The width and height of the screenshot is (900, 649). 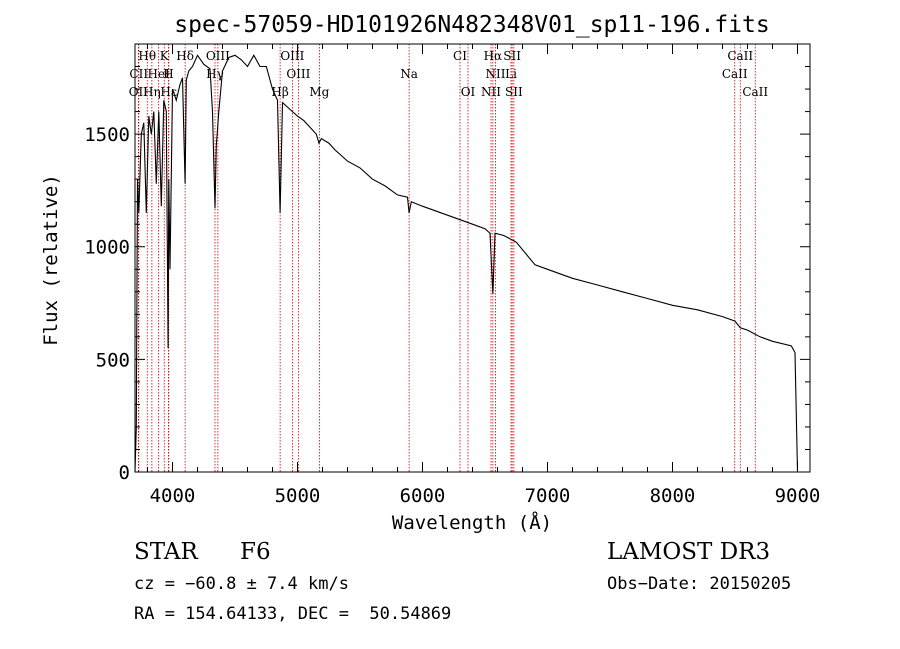 What do you see at coordinates (468, 92) in the screenshot?
I see `spectral-line-label-23: OI` at bounding box center [468, 92].